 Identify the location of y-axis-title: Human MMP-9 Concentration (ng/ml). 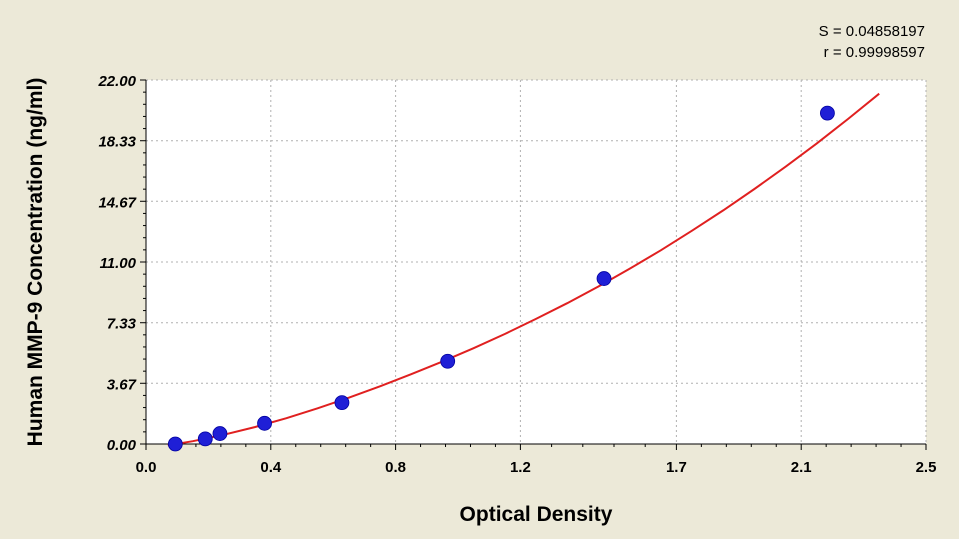
(35, 262).